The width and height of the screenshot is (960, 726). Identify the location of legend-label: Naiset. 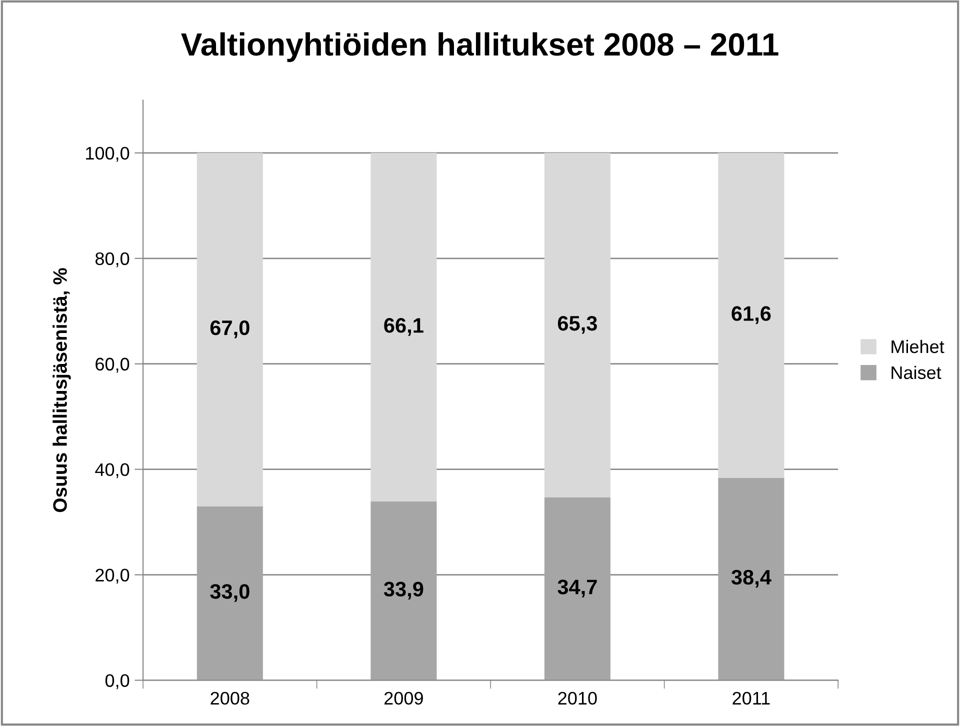
(917, 373).